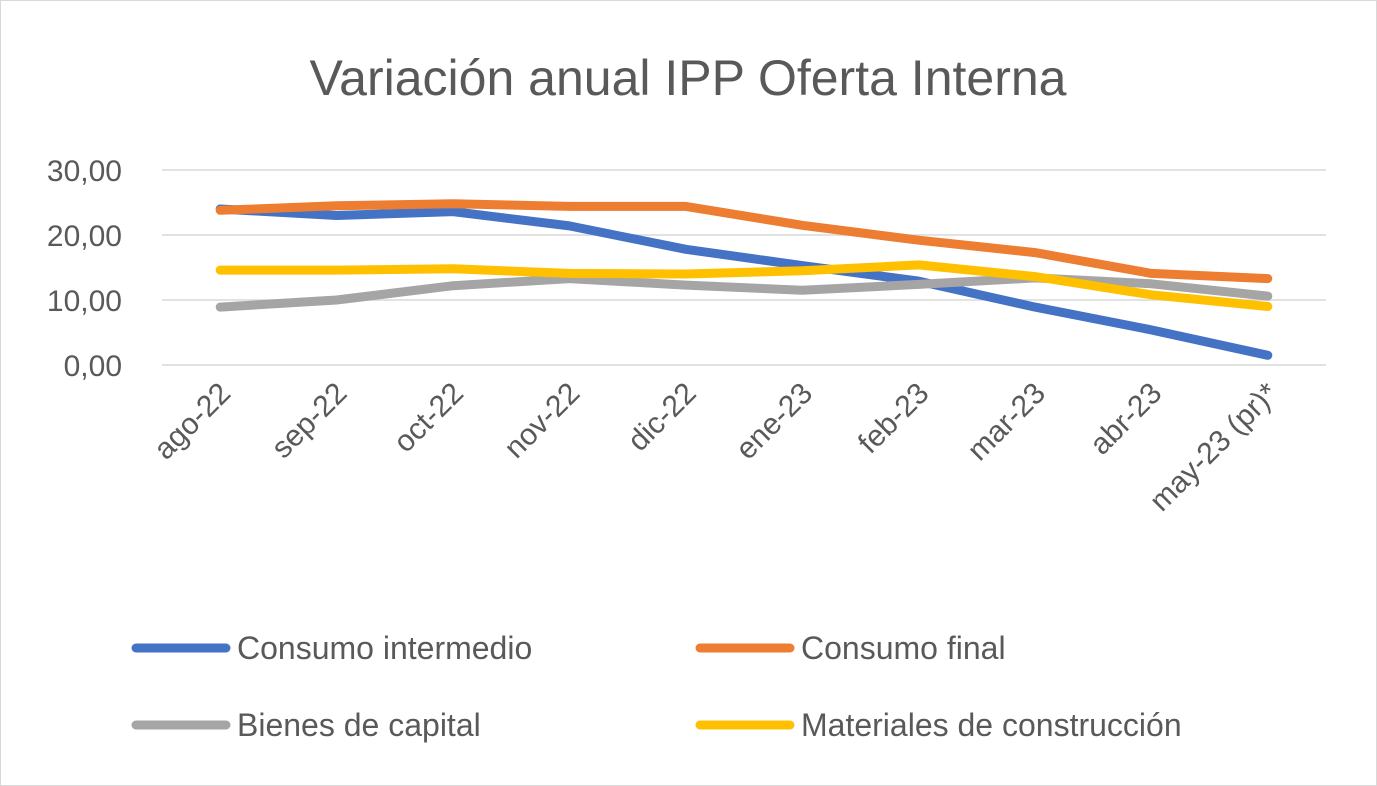 Image resolution: width=1377 pixels, height=786 pixels. Describe the element at coordinates (84, 269) in the screenshot. I see `y-axis-tick-labels: 0,00 10,00 20,00 30,00` at that location.